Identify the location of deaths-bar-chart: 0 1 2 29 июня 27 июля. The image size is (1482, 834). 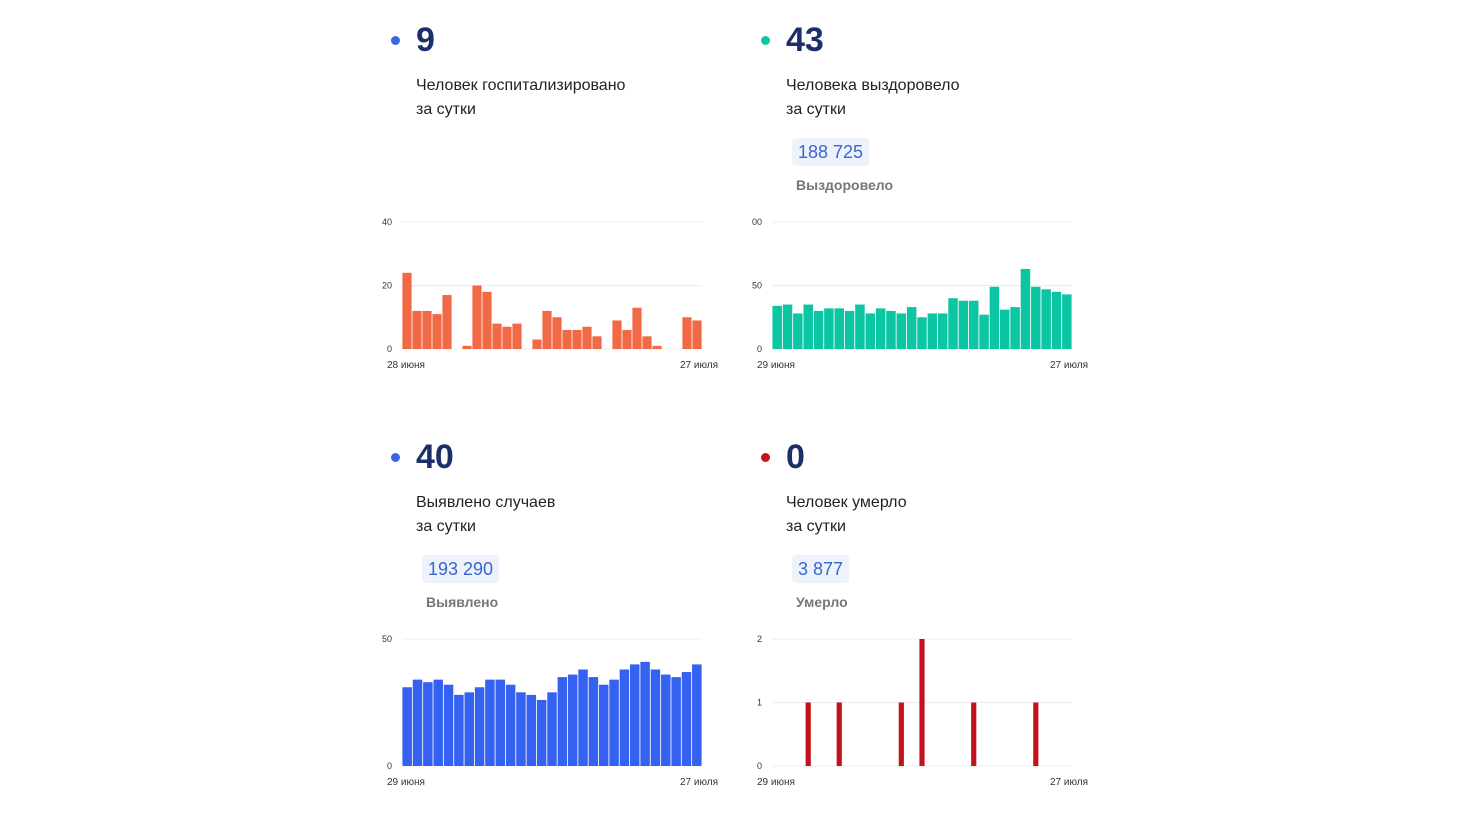
(922, 711).